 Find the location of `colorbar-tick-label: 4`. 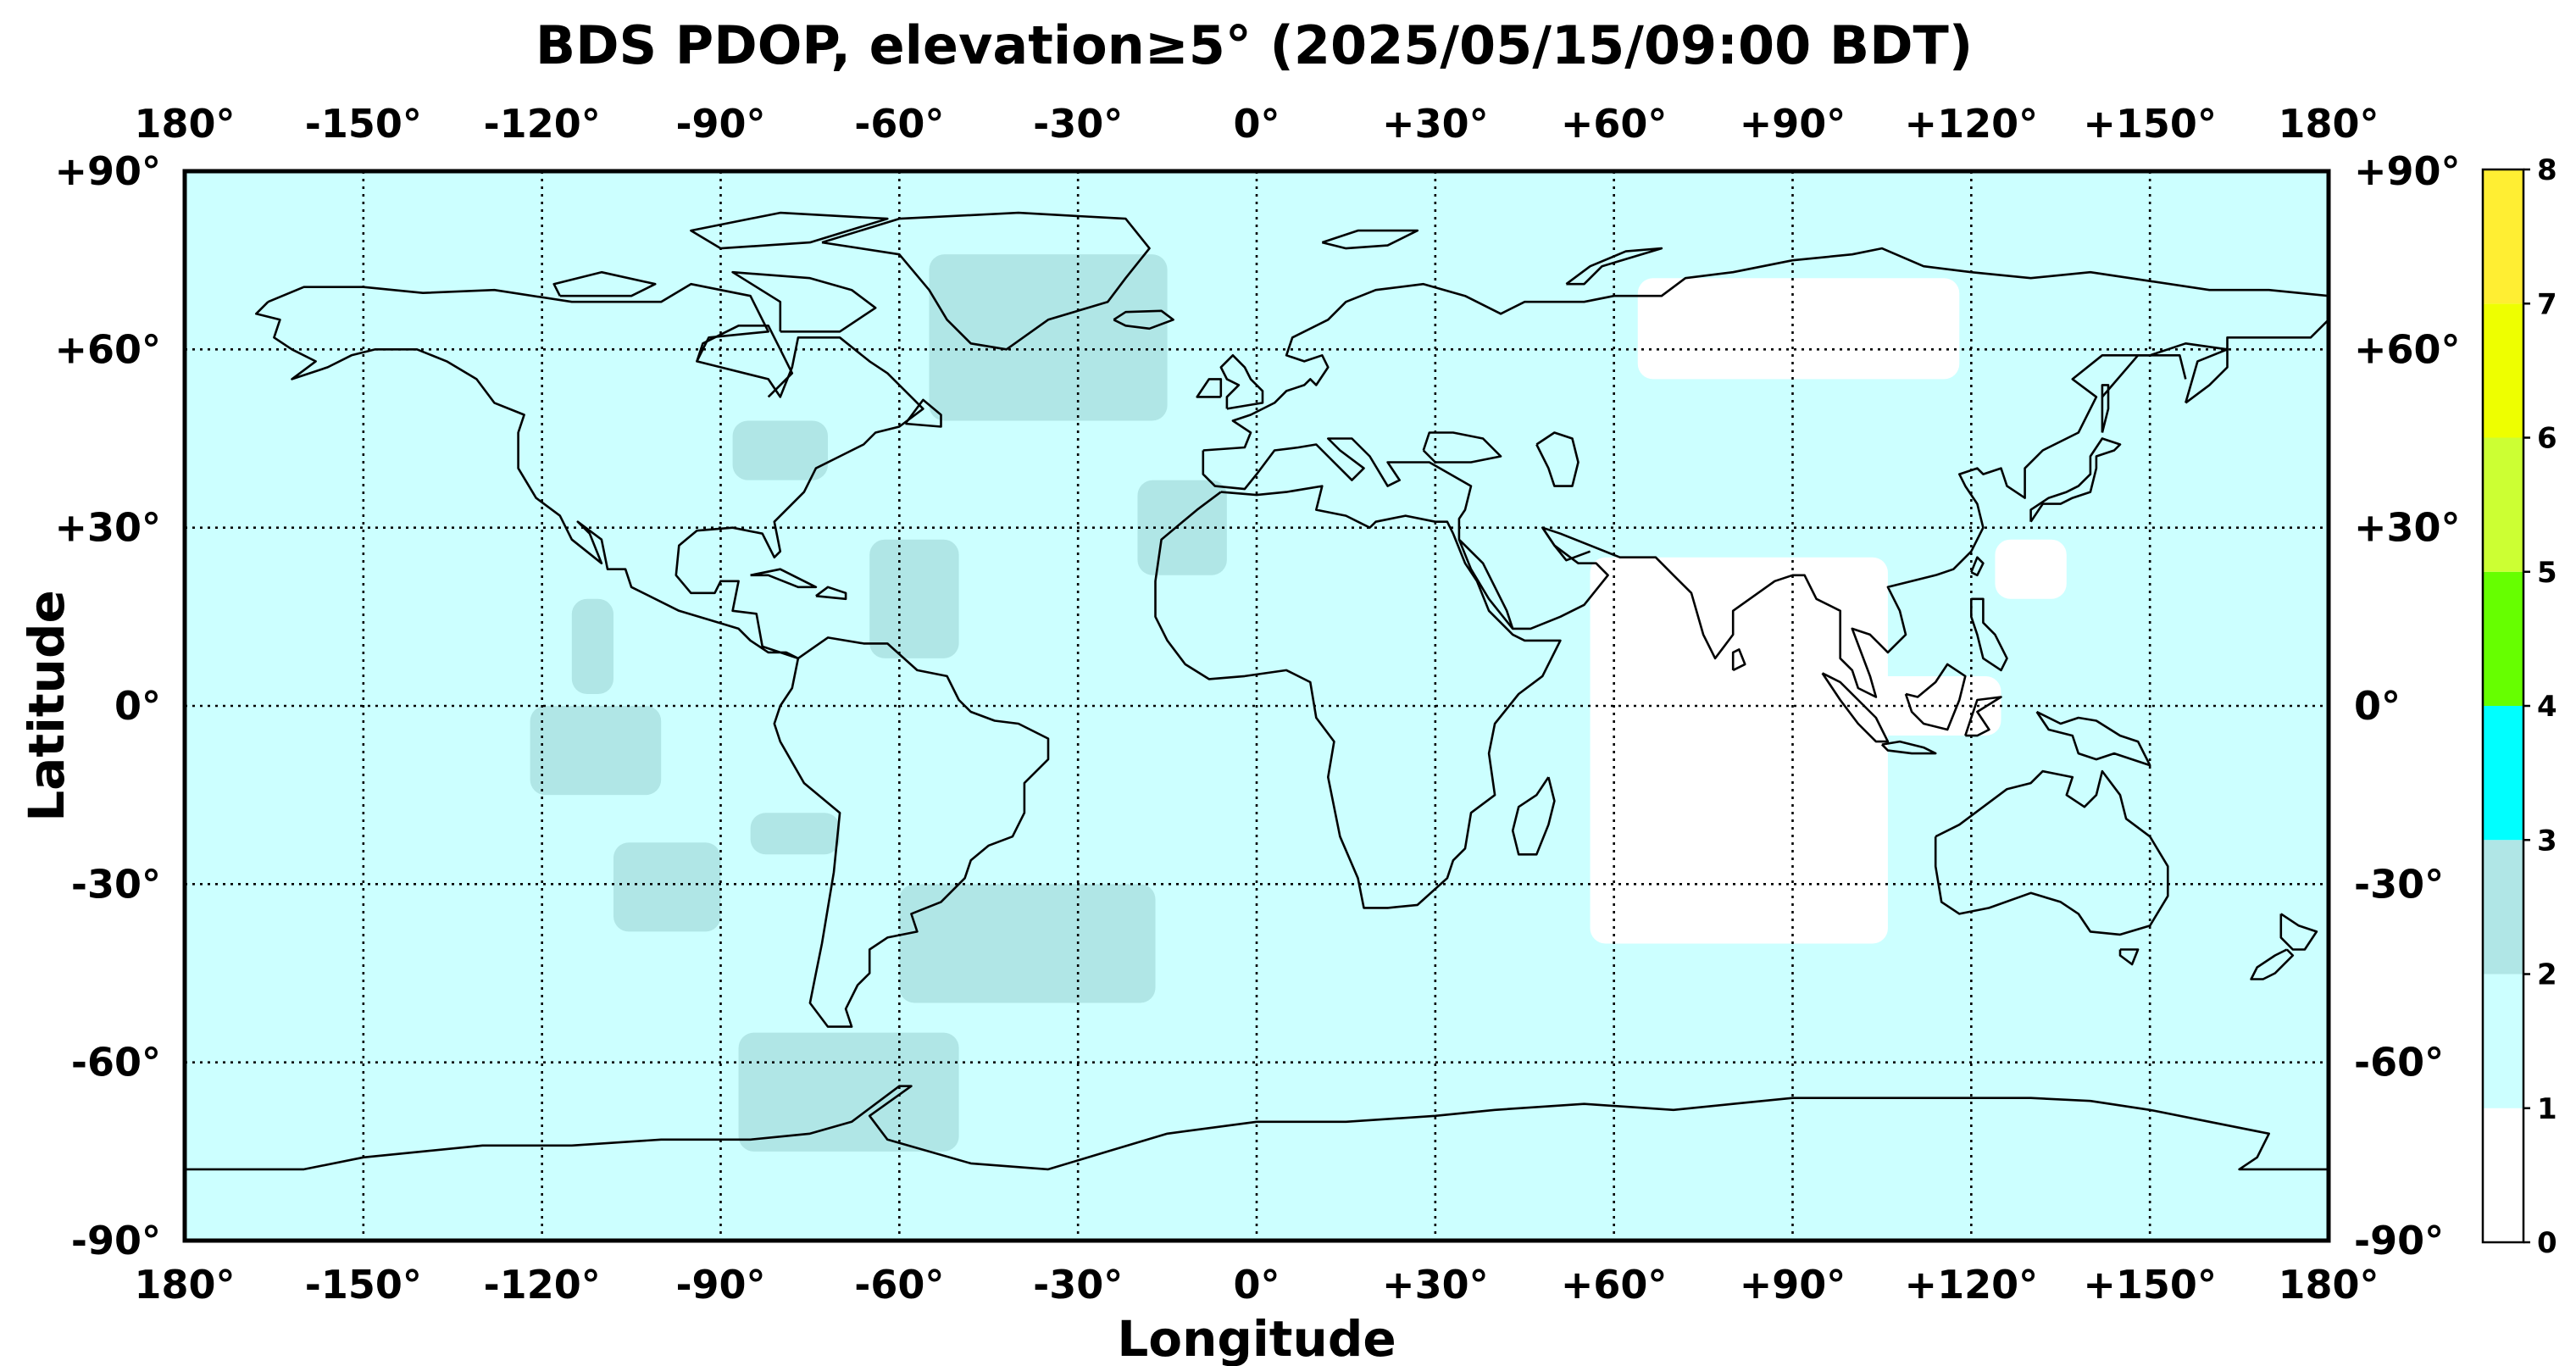

colorbar-tick-label: 4 is located at coordinates (2547, 707).